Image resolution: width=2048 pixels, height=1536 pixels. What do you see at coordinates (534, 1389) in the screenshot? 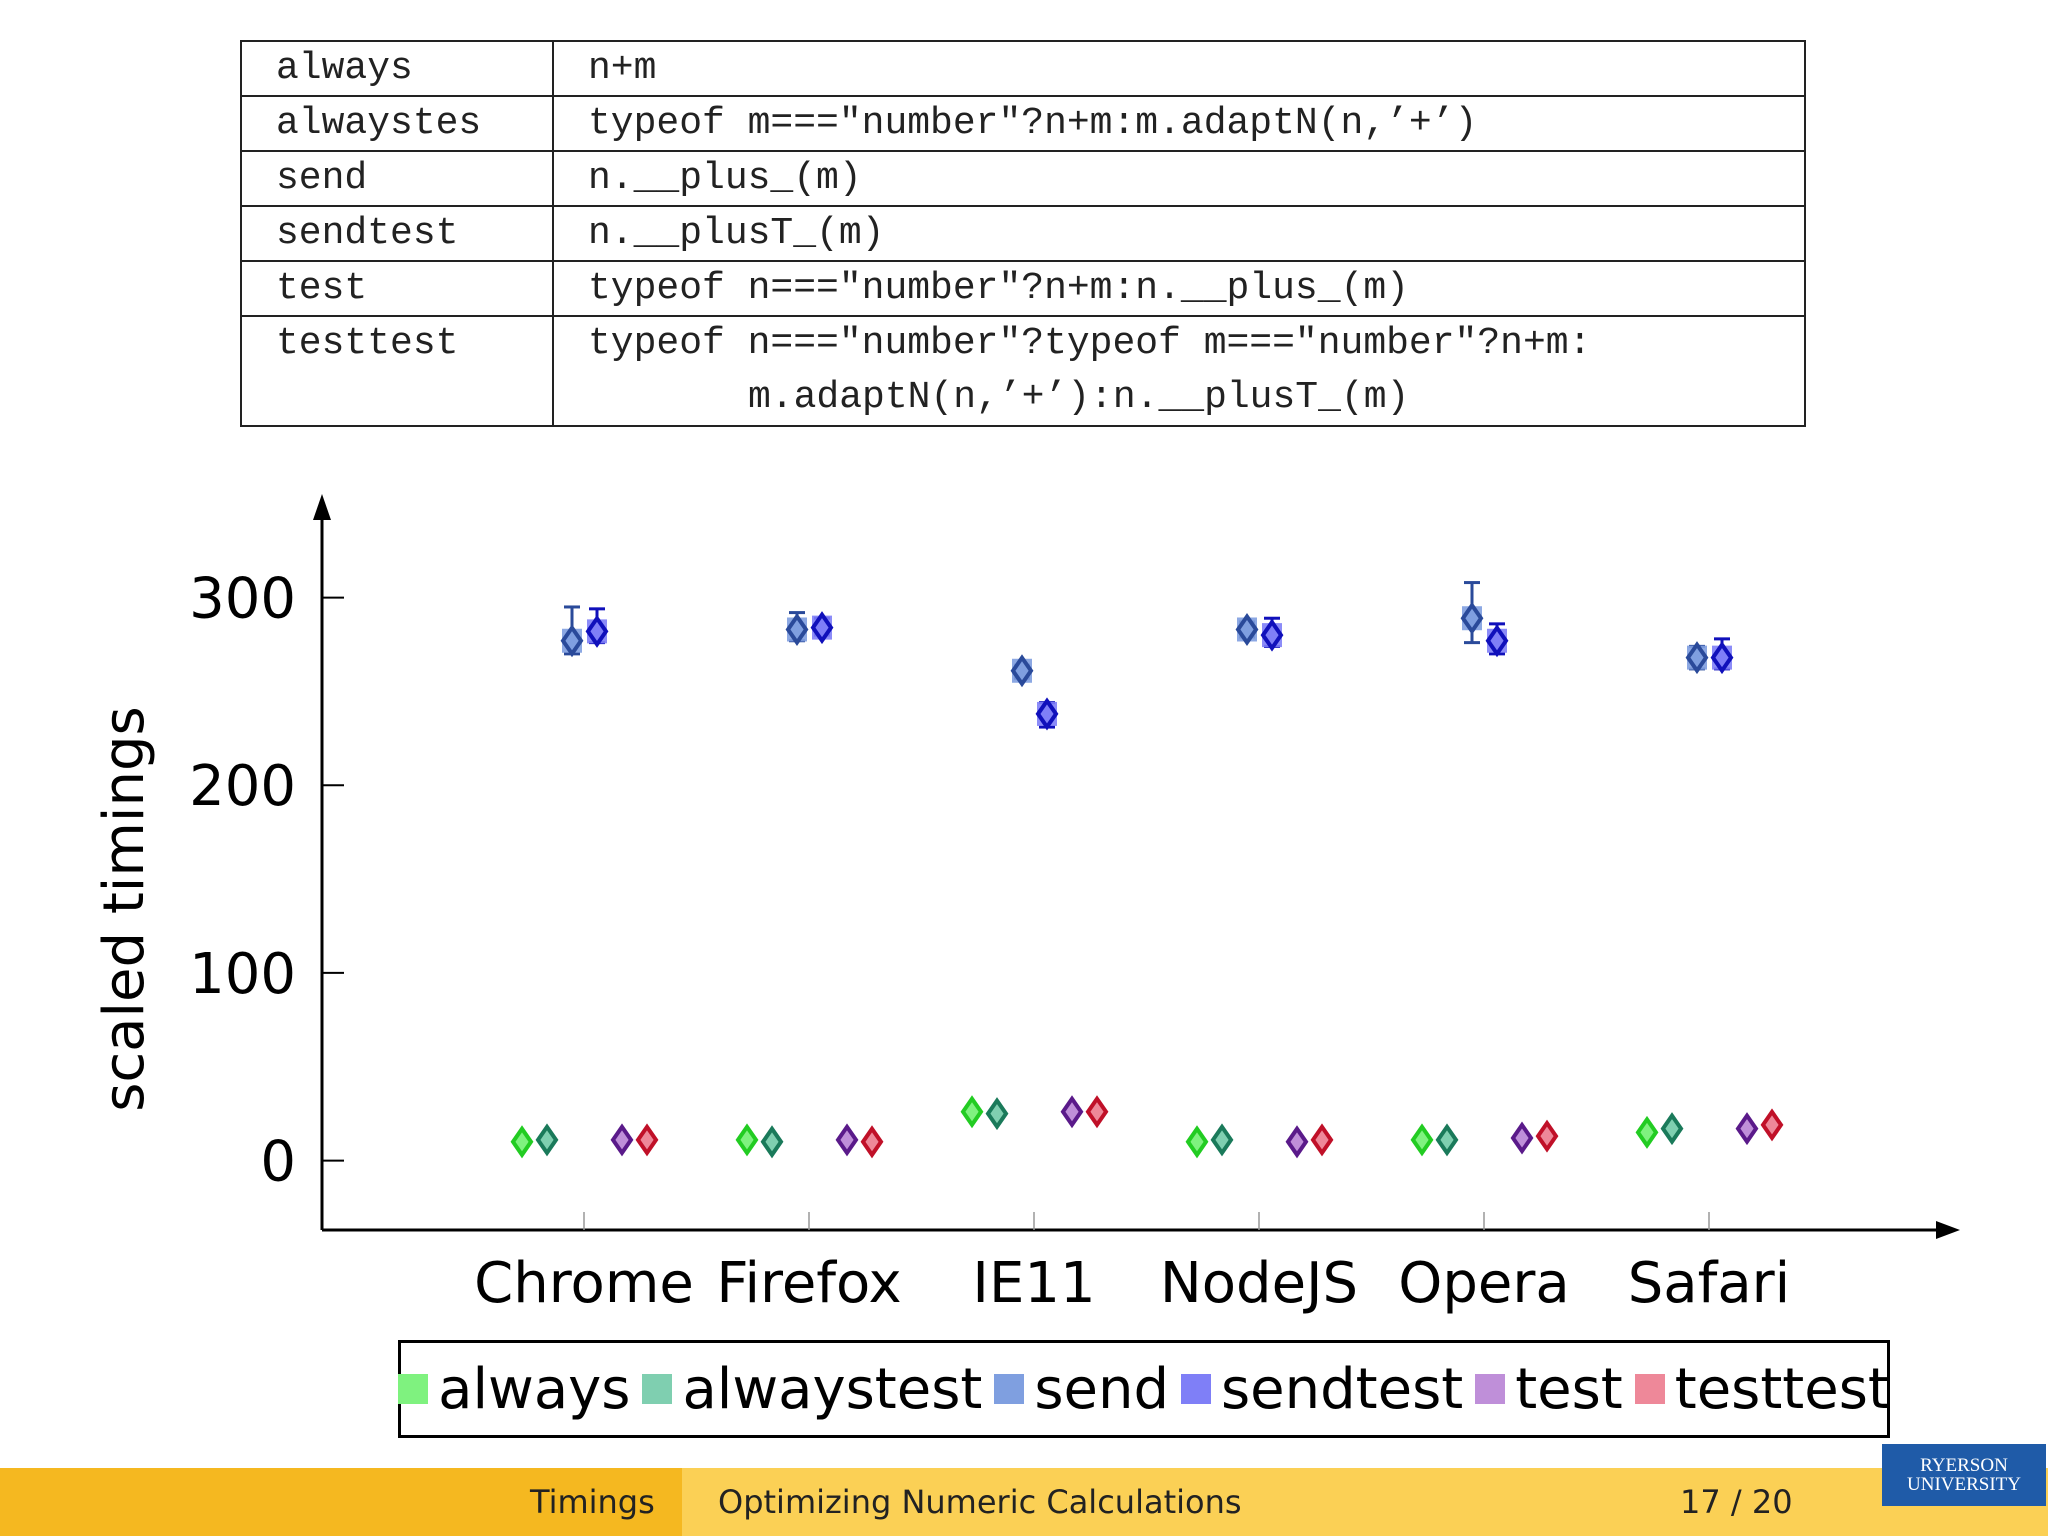
I see `legend-label: always` at bounding box center [534, 1389].